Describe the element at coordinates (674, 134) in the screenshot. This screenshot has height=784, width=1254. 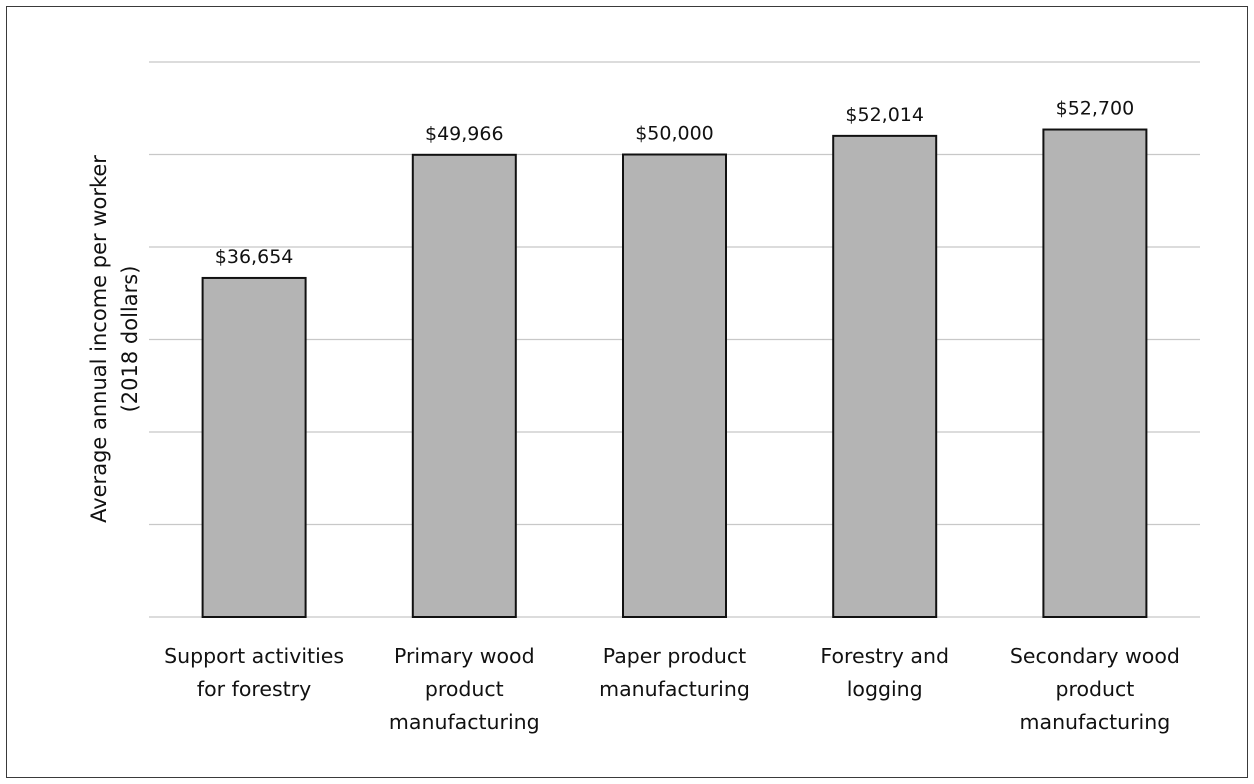
I see `data-label: $50,000` at that location.